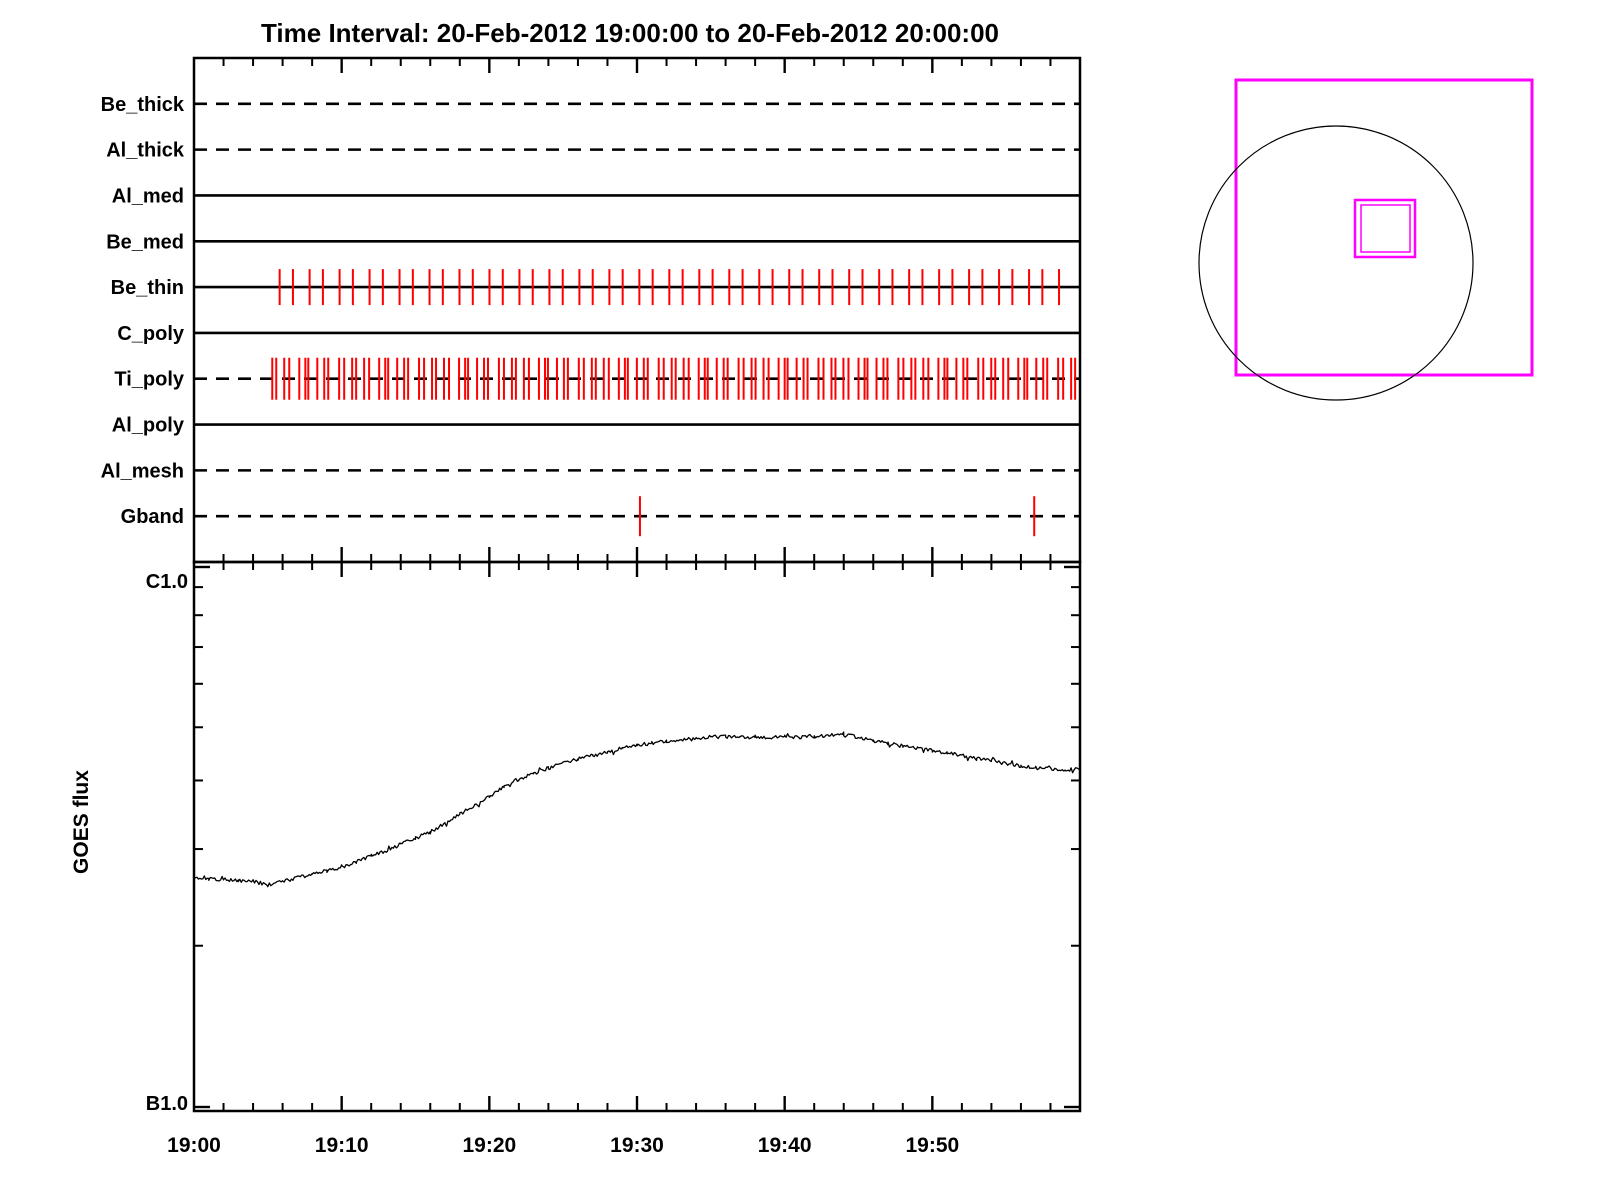  I want to click on fov-inner-square, so click(1385, 228).